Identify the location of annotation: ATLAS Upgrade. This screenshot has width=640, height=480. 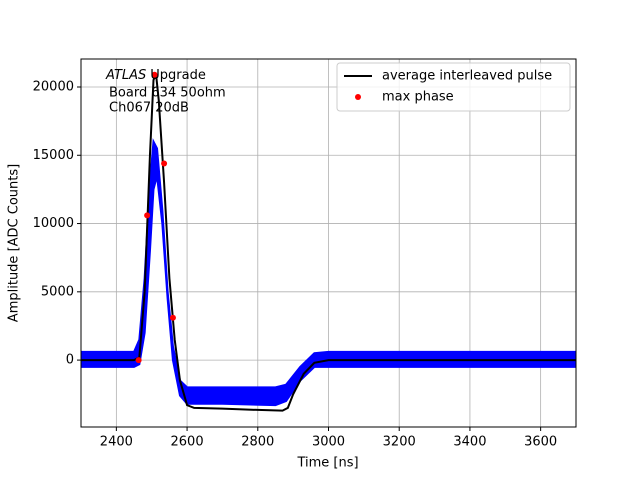
(155, 75).